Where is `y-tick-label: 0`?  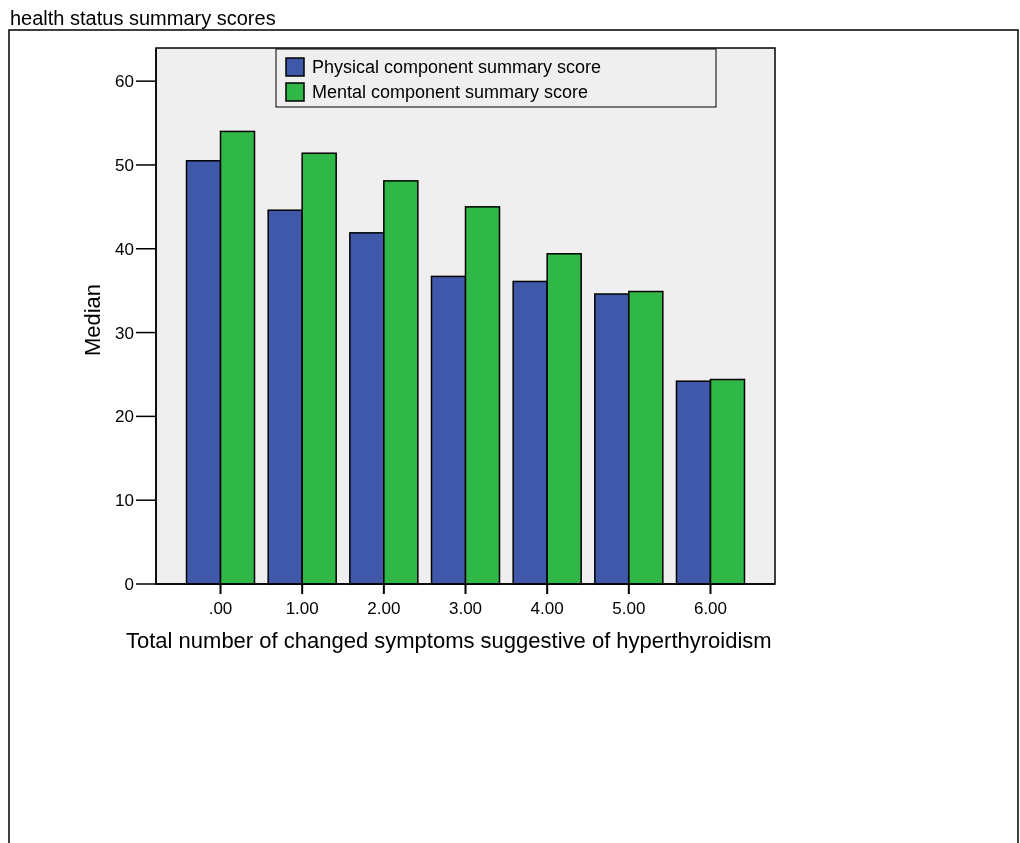 y-tick-label: 0 is located at coordinates (129, 584).